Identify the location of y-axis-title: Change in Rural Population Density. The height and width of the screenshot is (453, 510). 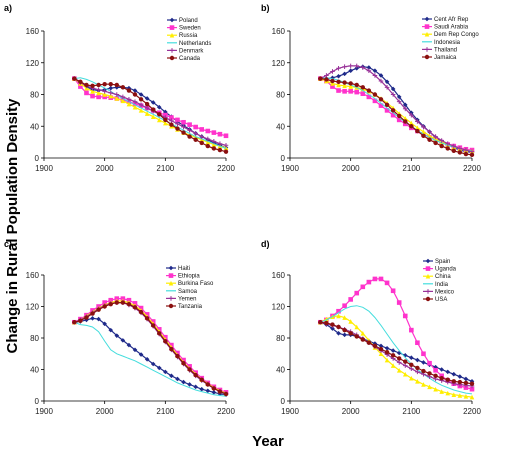
(12, 226).